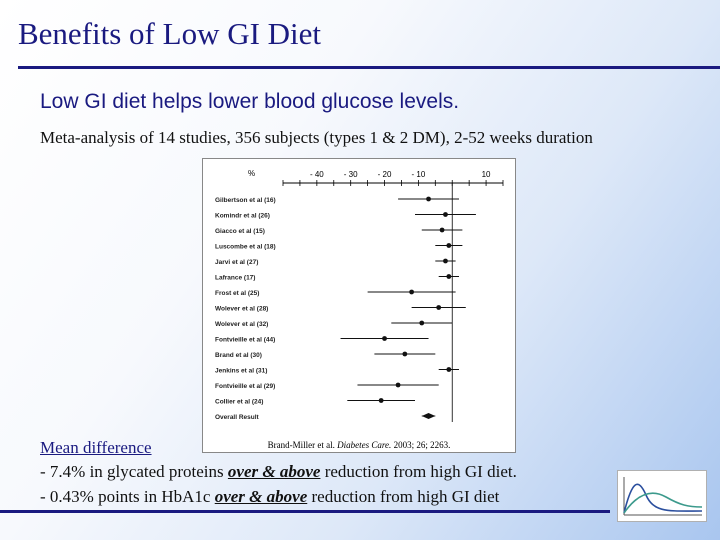  Describe the element at coordinates (242, 216) in the screenshot. I see `study-label: Komindr et al (26)` at that location.